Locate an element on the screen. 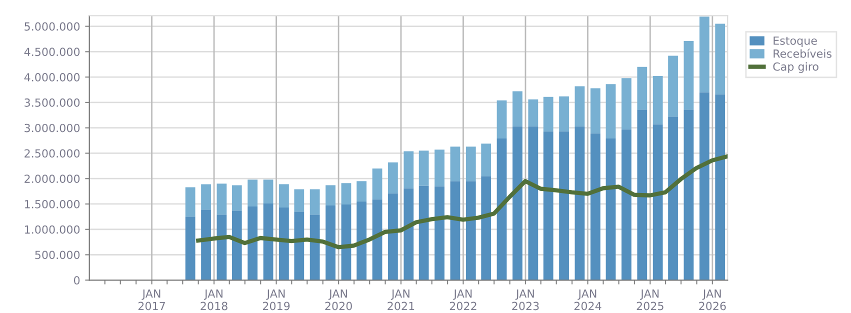 Image resolution: width=851 pixels, height=313 pixels. x-tick-label: JAN 2021 is located at coordinates (401, 300).